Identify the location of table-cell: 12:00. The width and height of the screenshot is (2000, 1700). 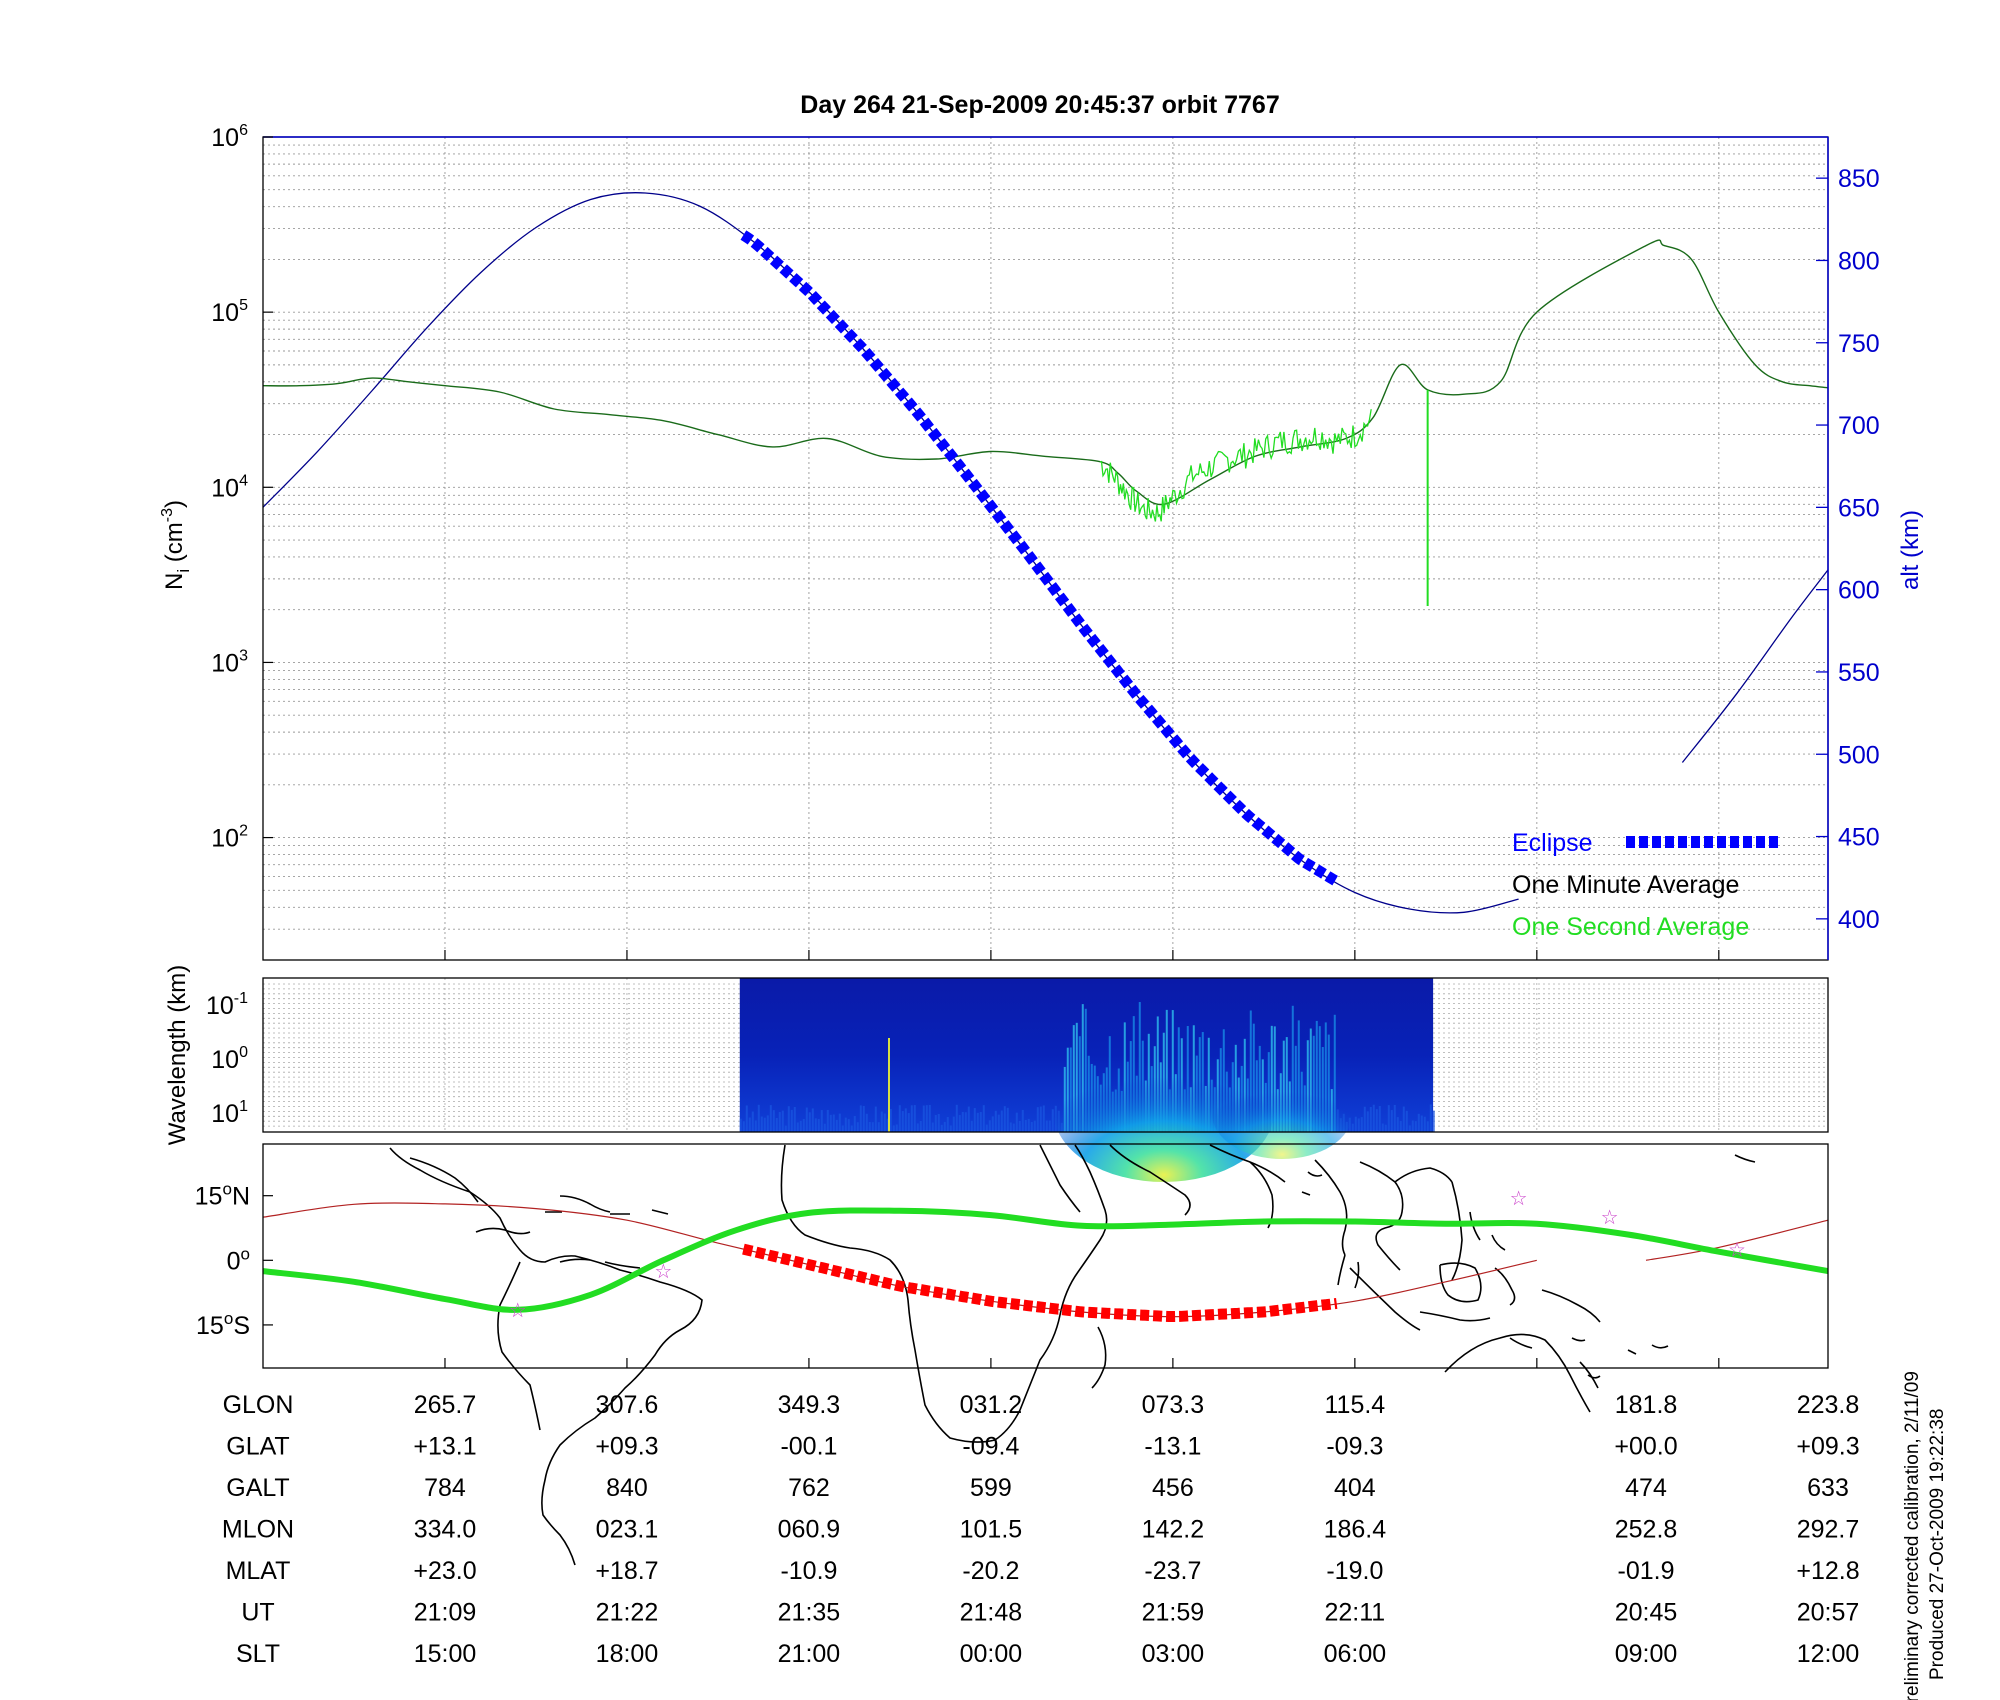
(1828, 1654).